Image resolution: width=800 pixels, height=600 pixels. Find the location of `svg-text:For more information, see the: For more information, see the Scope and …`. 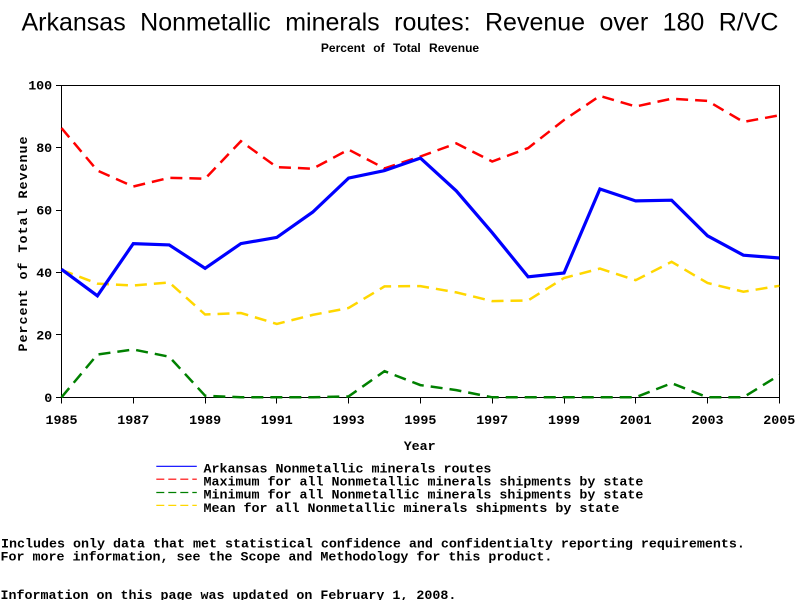

svg-text:For more information, see the: For more information, see the Scope and … is located at coordinates (277, 557).